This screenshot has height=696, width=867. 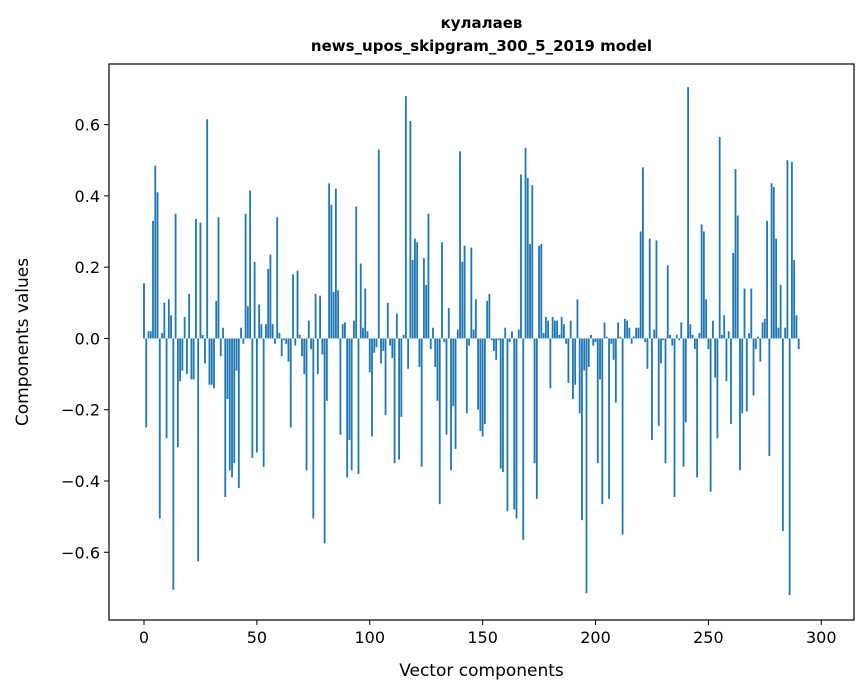 I want to click on y-tick-label: −0.6, so click(x=80, y=552).